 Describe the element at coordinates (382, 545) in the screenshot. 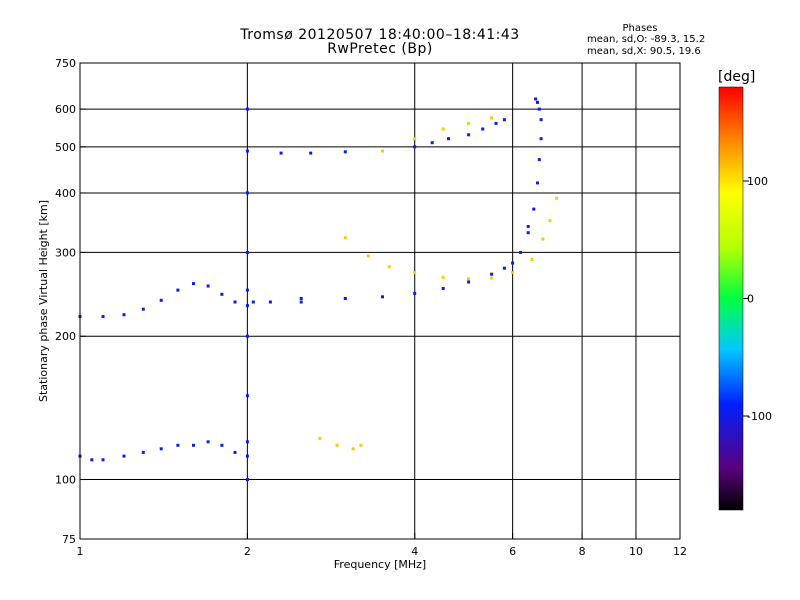

I see `x-axis-ticks: 1 2 4 6 8 10 12` at that location.